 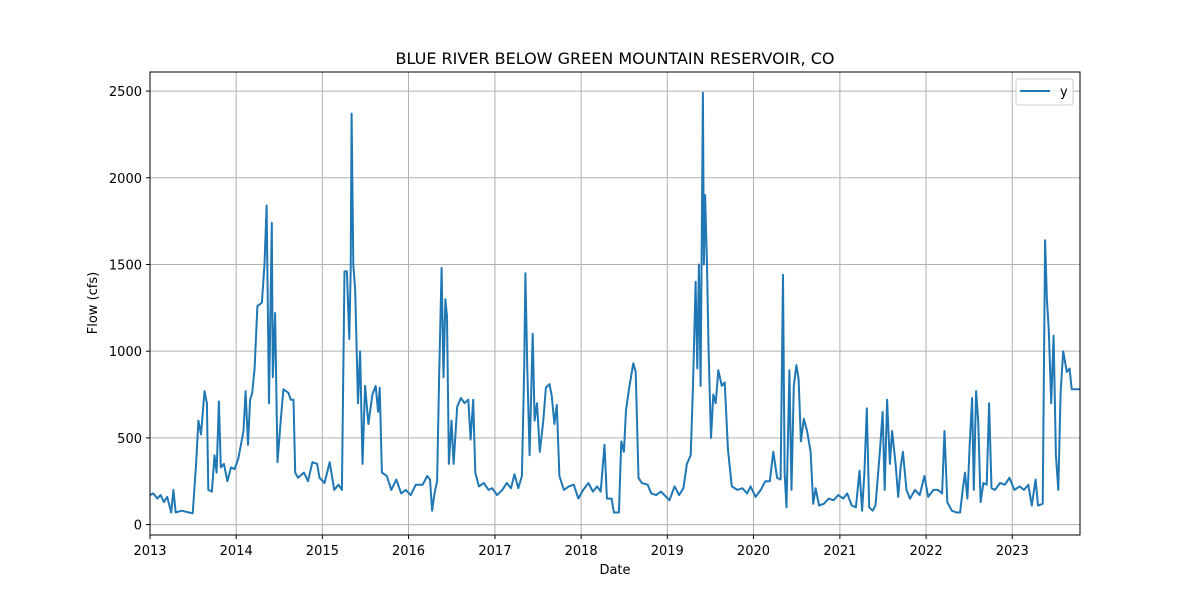 What do you see at coordinates (1064, 92) in the screenshot?
I see `legend-label: y` at bounding box center [1064, 92].